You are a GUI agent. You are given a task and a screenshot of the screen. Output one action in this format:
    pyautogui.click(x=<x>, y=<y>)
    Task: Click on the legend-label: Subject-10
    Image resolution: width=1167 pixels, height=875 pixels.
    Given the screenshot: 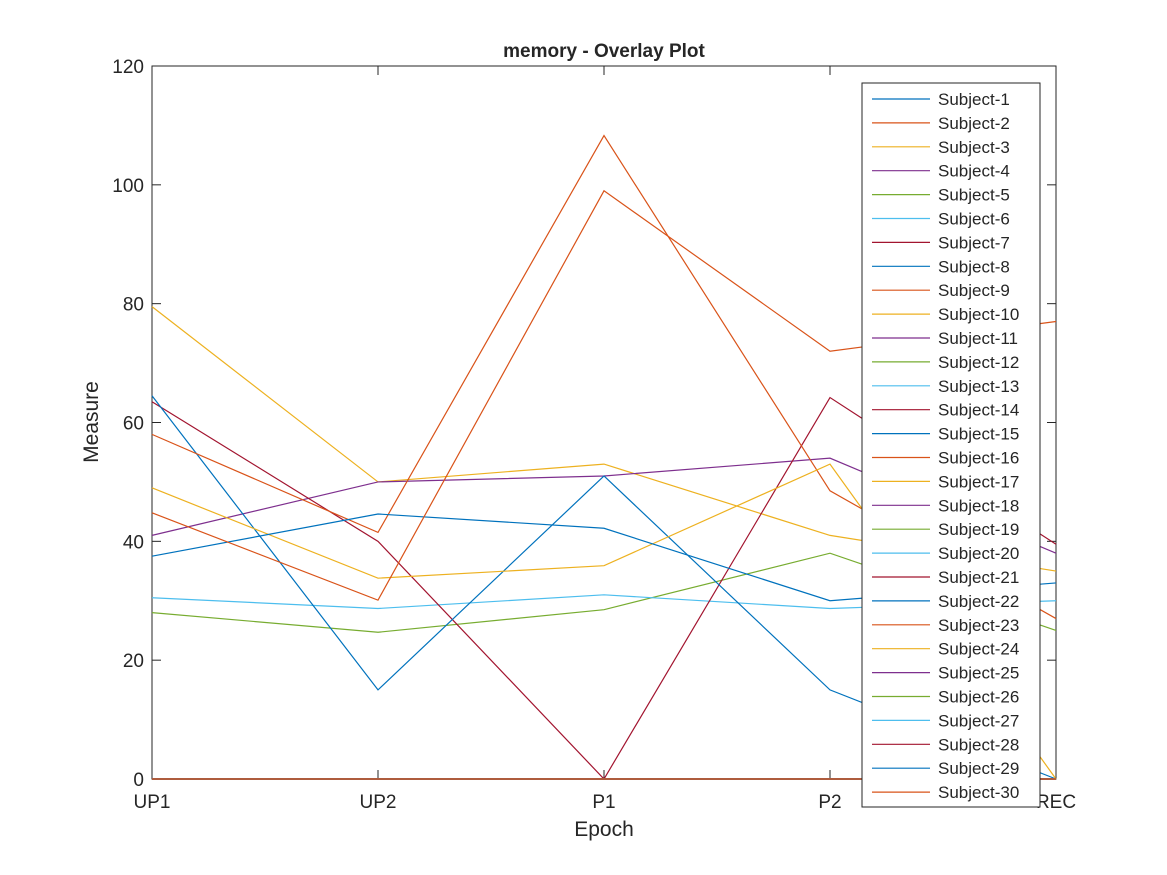 What is the action you would take?
    pyautogui.click(x=978, y=314)
    